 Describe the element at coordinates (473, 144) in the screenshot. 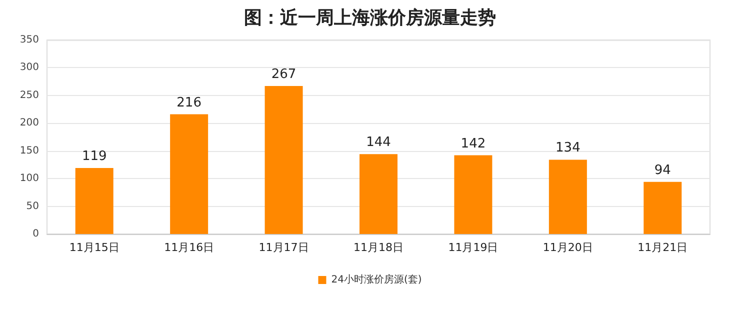

I see `data-label: 142` at that location.